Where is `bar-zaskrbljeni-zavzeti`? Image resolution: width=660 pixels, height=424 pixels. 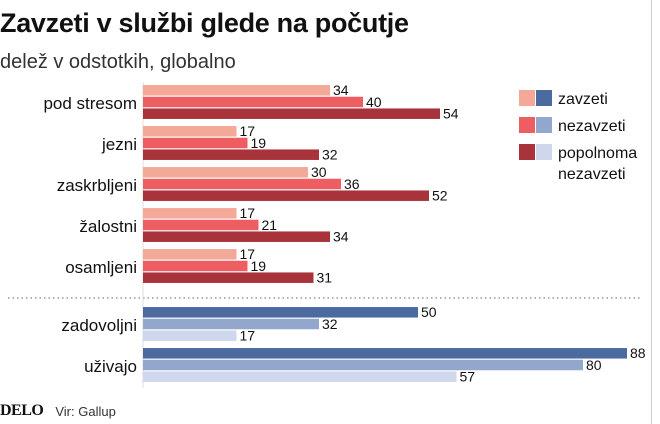 bar-zaskrbljeni-zavzeti is located at coordinates (225, 172).